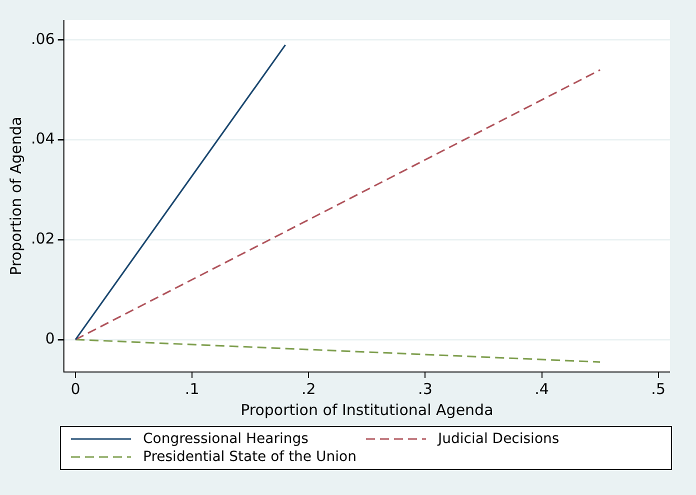 Image resolution: width=696 pixels, height=495 pixels. I want to click on x-tick-label: .4, so click(541, 389).